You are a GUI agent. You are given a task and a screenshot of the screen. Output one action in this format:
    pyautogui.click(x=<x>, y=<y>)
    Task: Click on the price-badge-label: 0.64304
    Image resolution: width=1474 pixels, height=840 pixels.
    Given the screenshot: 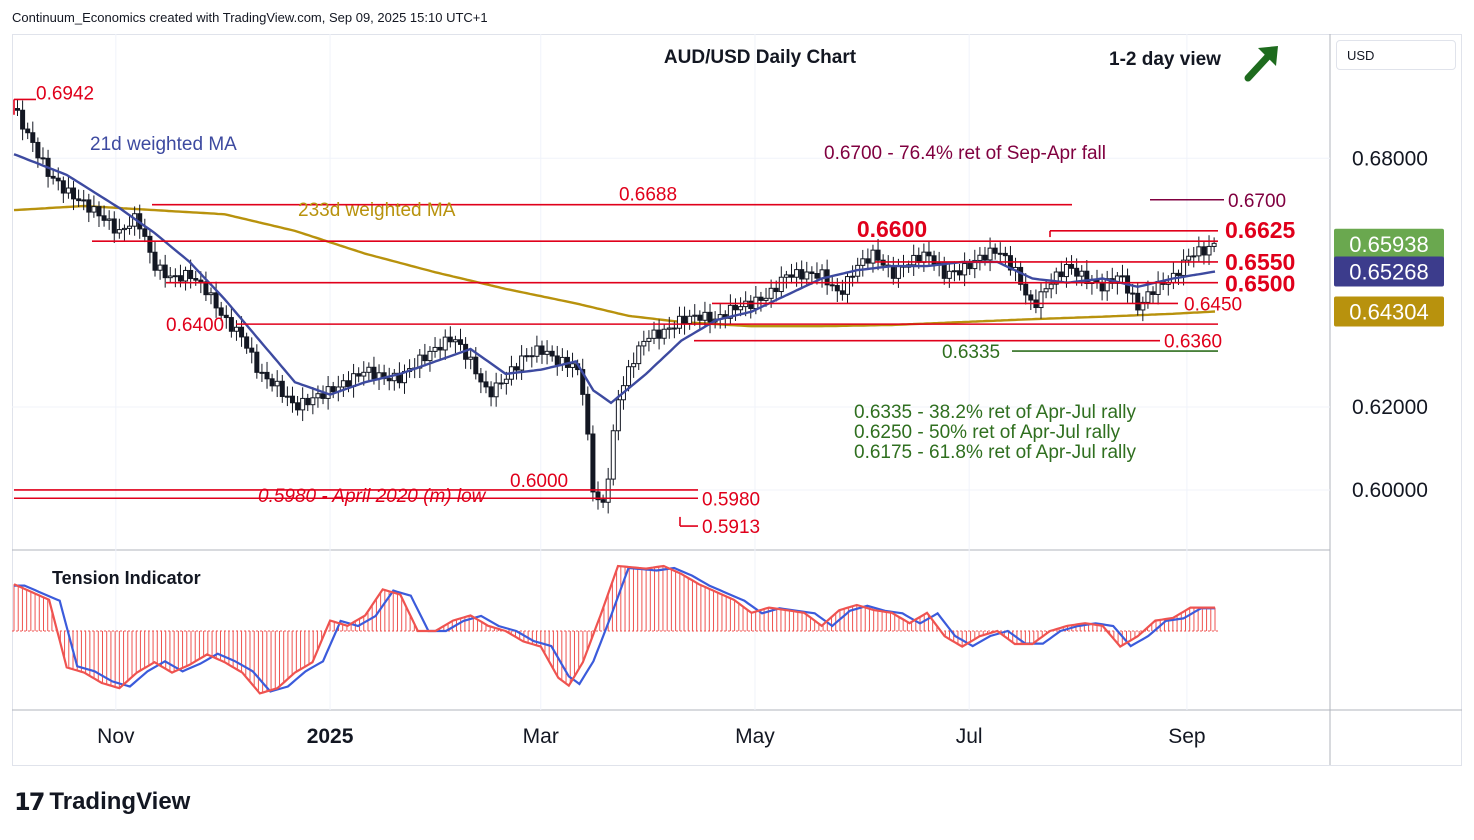 What is the action you would take?
    pyautogui.click(x=1389, y=312)
    